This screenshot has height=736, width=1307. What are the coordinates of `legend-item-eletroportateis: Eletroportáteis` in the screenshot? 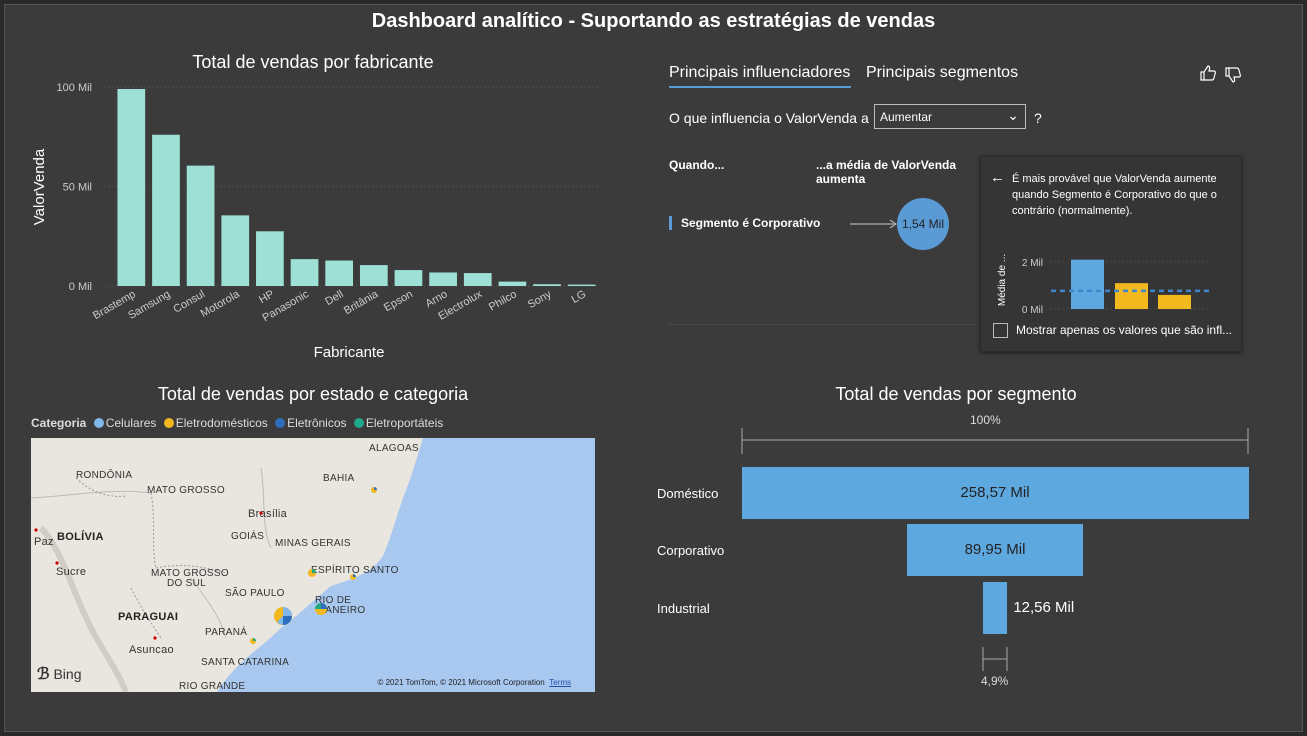 It's located at (396, 423).